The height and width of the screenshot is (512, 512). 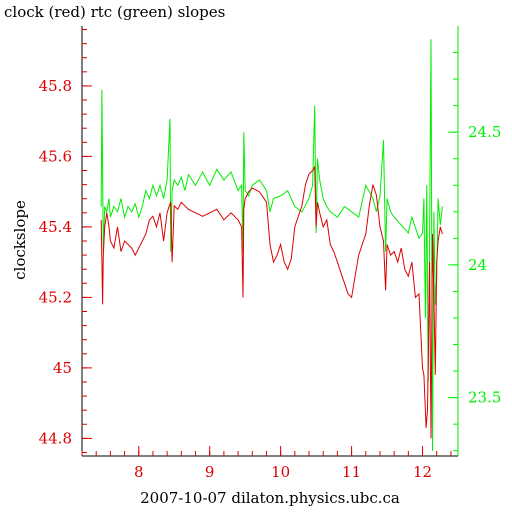 I want to click on y-right-tick-label: 24.5, so click(x=484, y=132).